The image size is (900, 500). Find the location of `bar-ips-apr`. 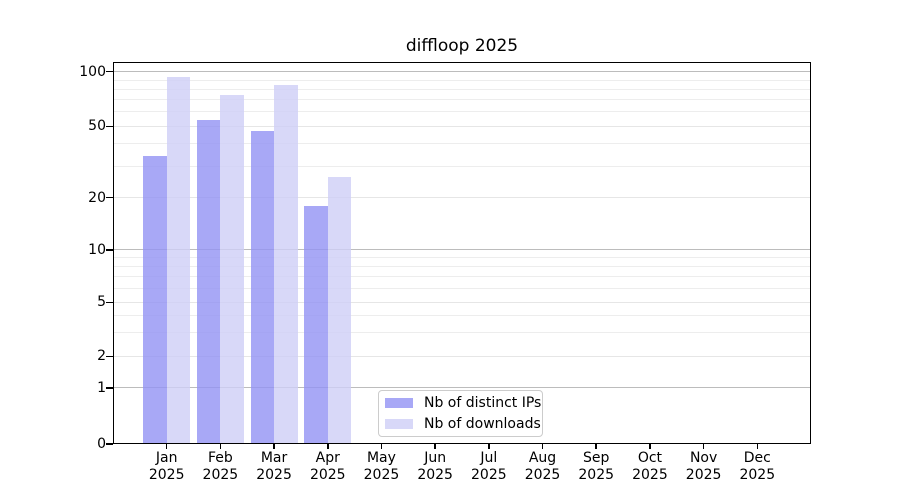

bar-ips-apr is located at coordinates (316, 324).